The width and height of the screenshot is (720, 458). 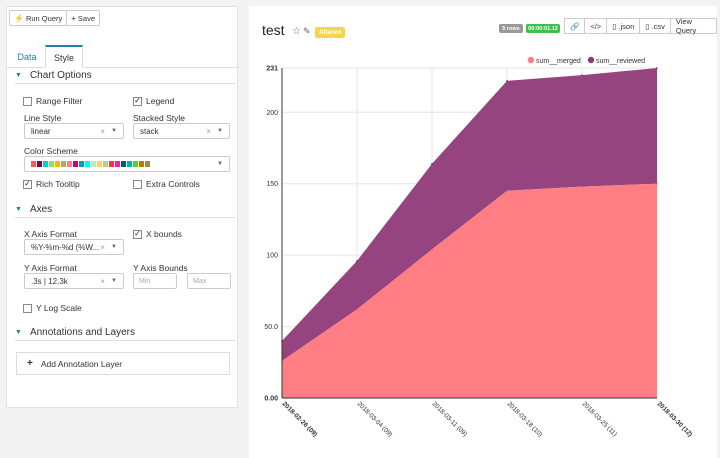 I want to click on tab-style: Style, so click(x=64, y=57).